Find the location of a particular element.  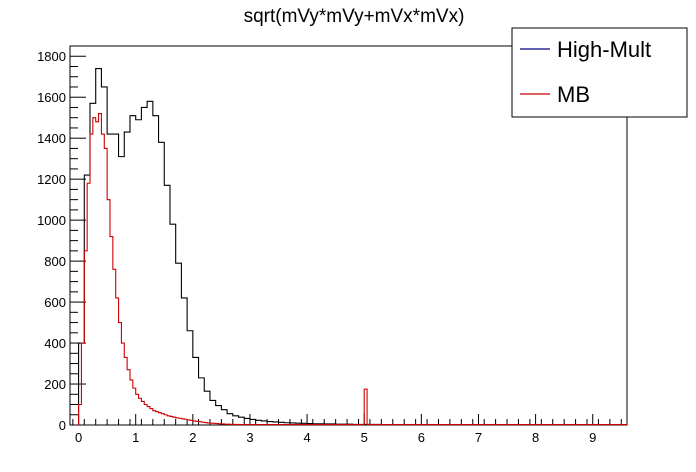

x-tick-label: 2 is located at coordinates (192, 437).